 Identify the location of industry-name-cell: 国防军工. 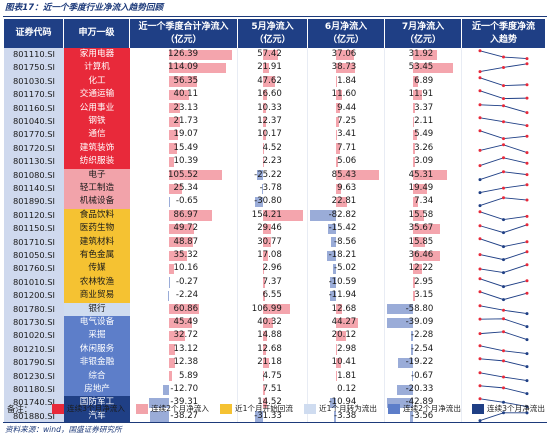
(97, 403).